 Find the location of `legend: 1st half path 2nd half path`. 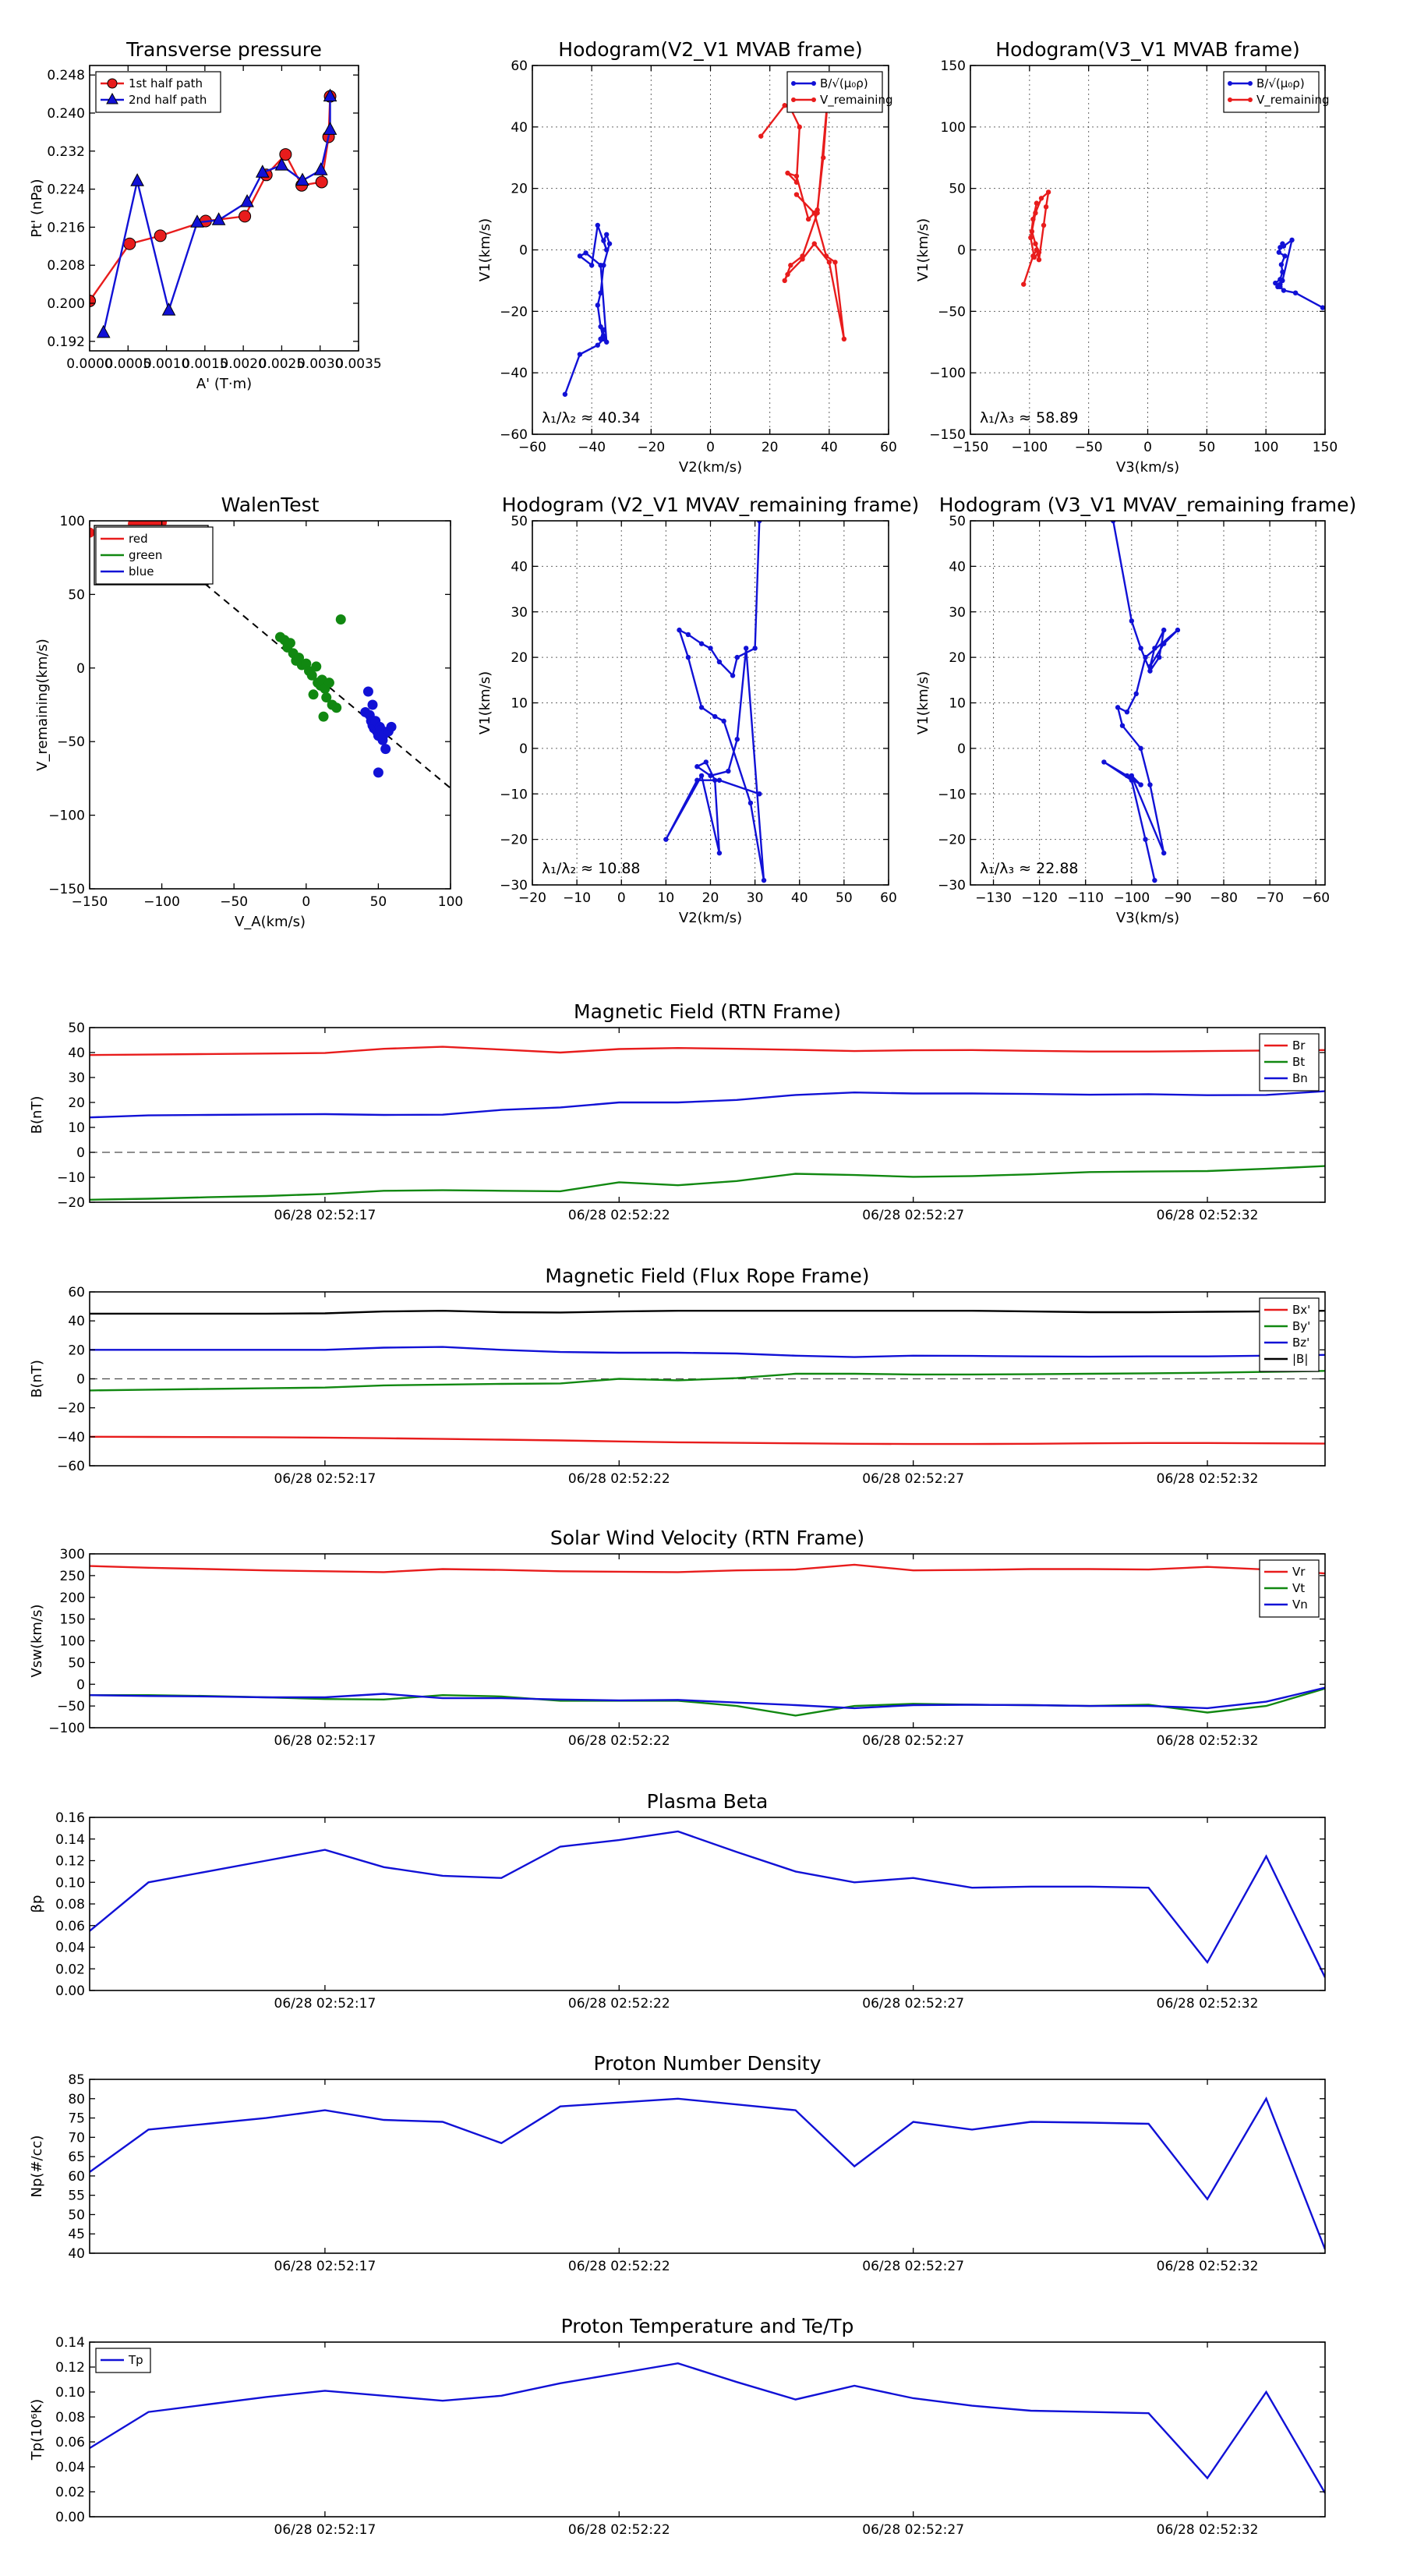

legend: 1st half path 2nd half path is located at coordinates (158, 92).